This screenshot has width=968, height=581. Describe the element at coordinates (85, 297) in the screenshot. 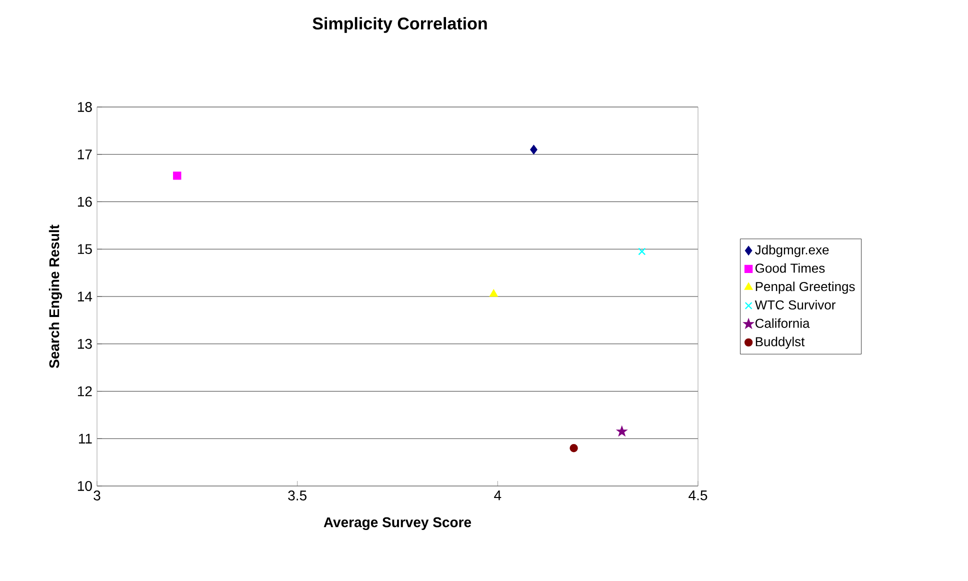

I see `y-tick-label: 14` at that location.